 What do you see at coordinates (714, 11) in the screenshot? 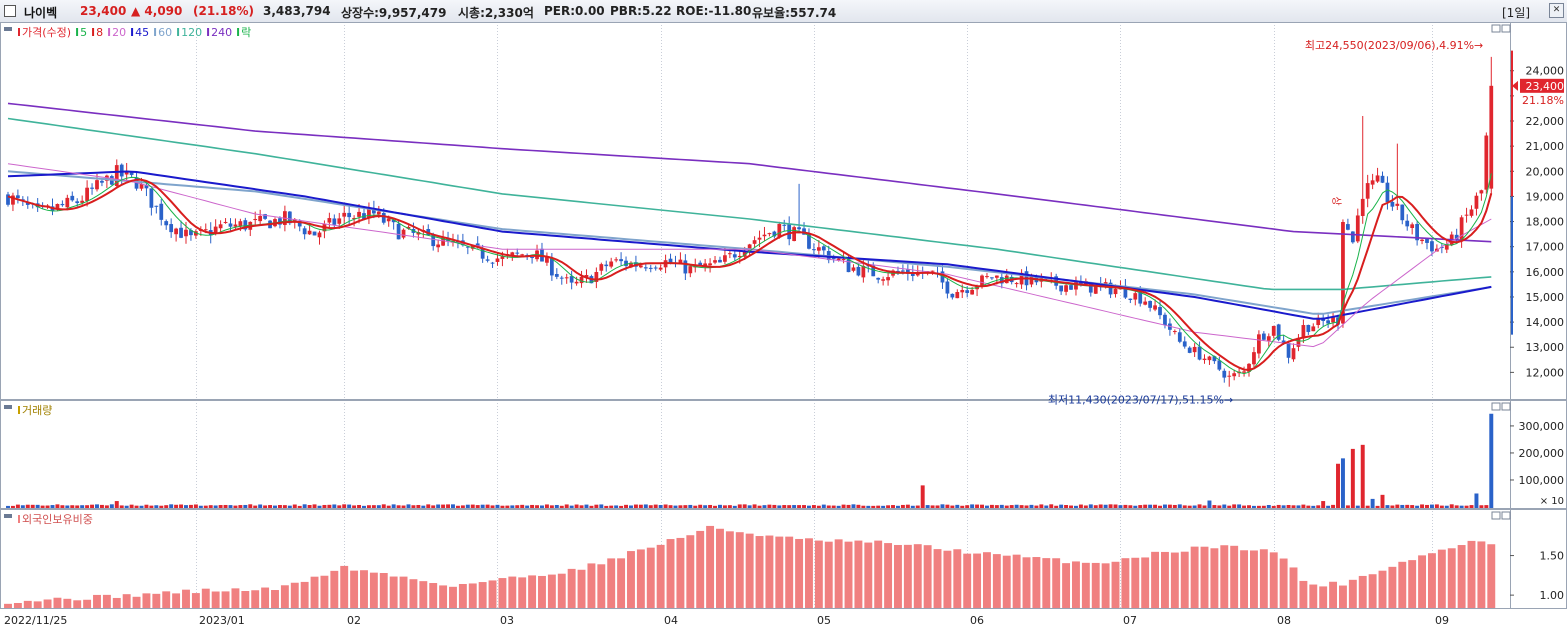
I see `roe-value: ROE:-11.80` at bounding box center [714, 11].